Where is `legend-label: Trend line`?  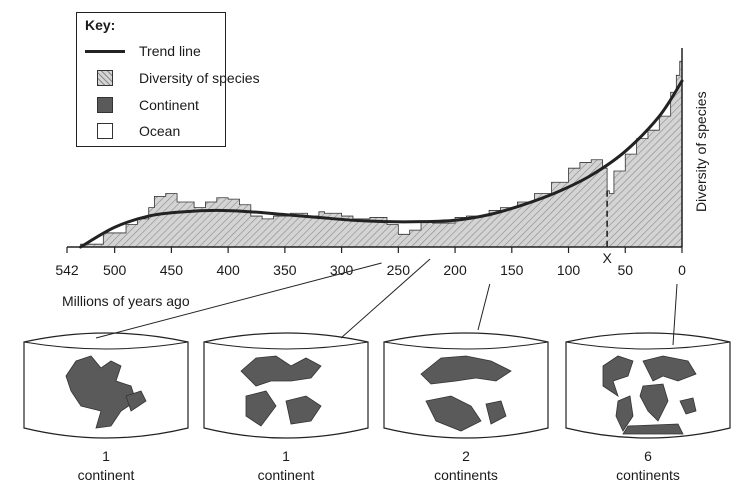
legend-label: Trend line is located at coordinates (170, 51).